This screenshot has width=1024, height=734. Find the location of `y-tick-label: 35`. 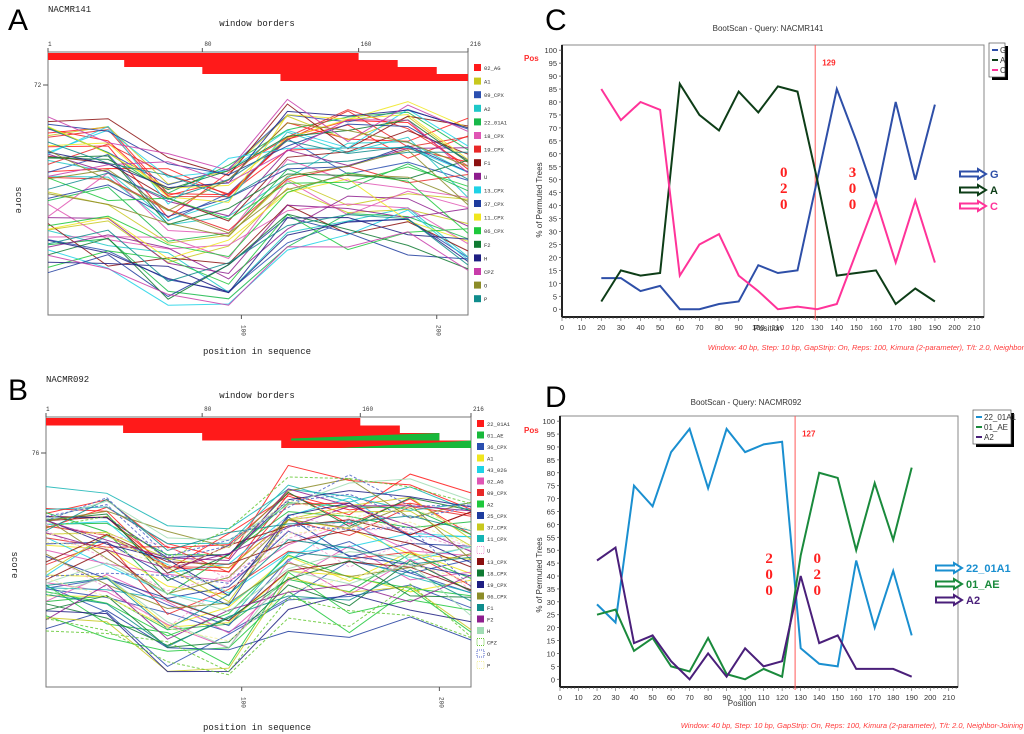

y-tick-label: 35 is located at coordinates (553, 219).